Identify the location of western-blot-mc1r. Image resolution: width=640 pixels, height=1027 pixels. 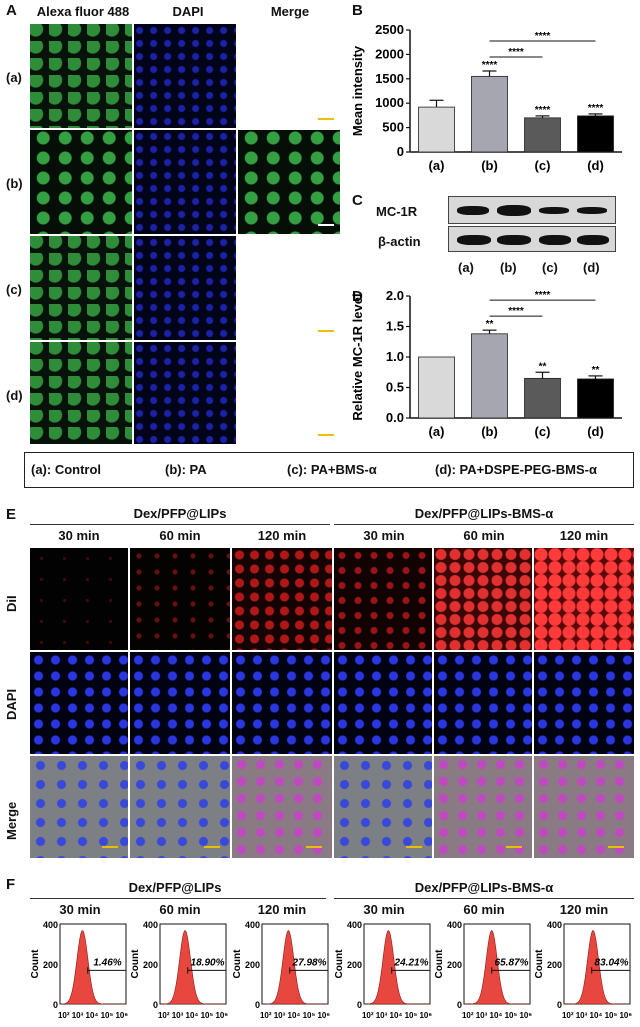
(532, 210).